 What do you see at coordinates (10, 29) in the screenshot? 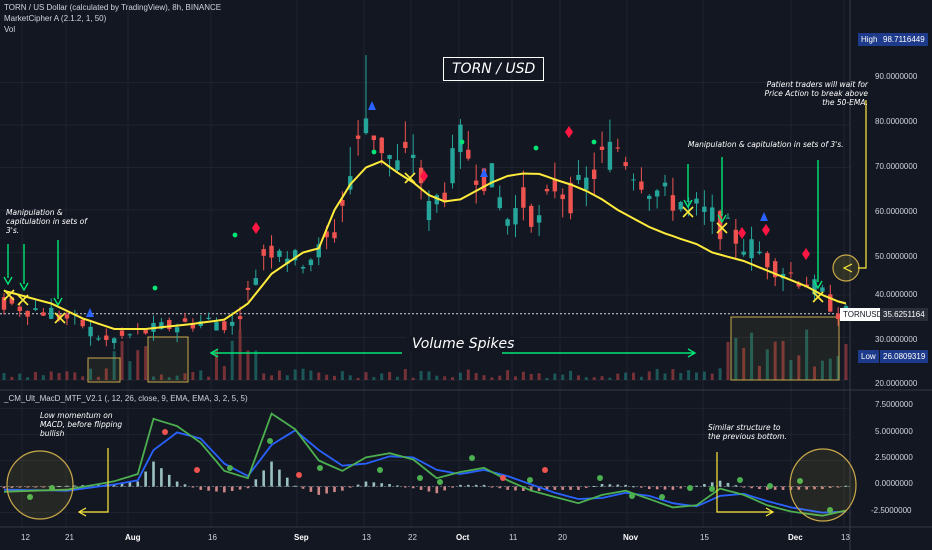
I see `indicator-legend-volume: Vol` at bounding box center [10, 29].